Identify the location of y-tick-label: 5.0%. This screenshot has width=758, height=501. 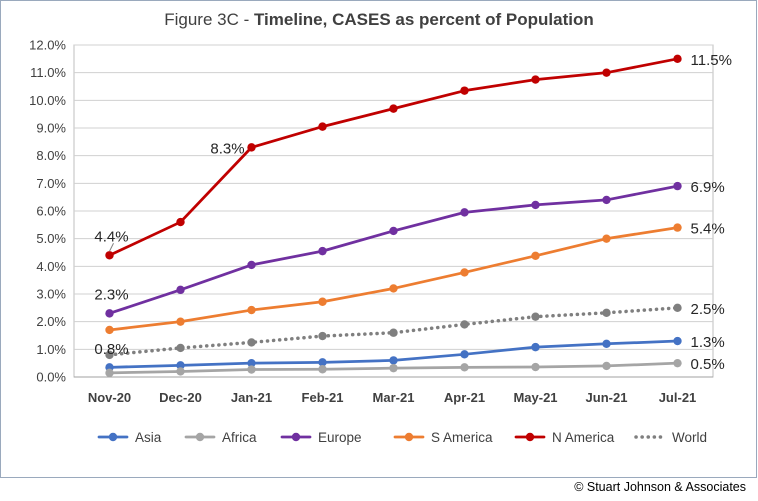
(51, 238).